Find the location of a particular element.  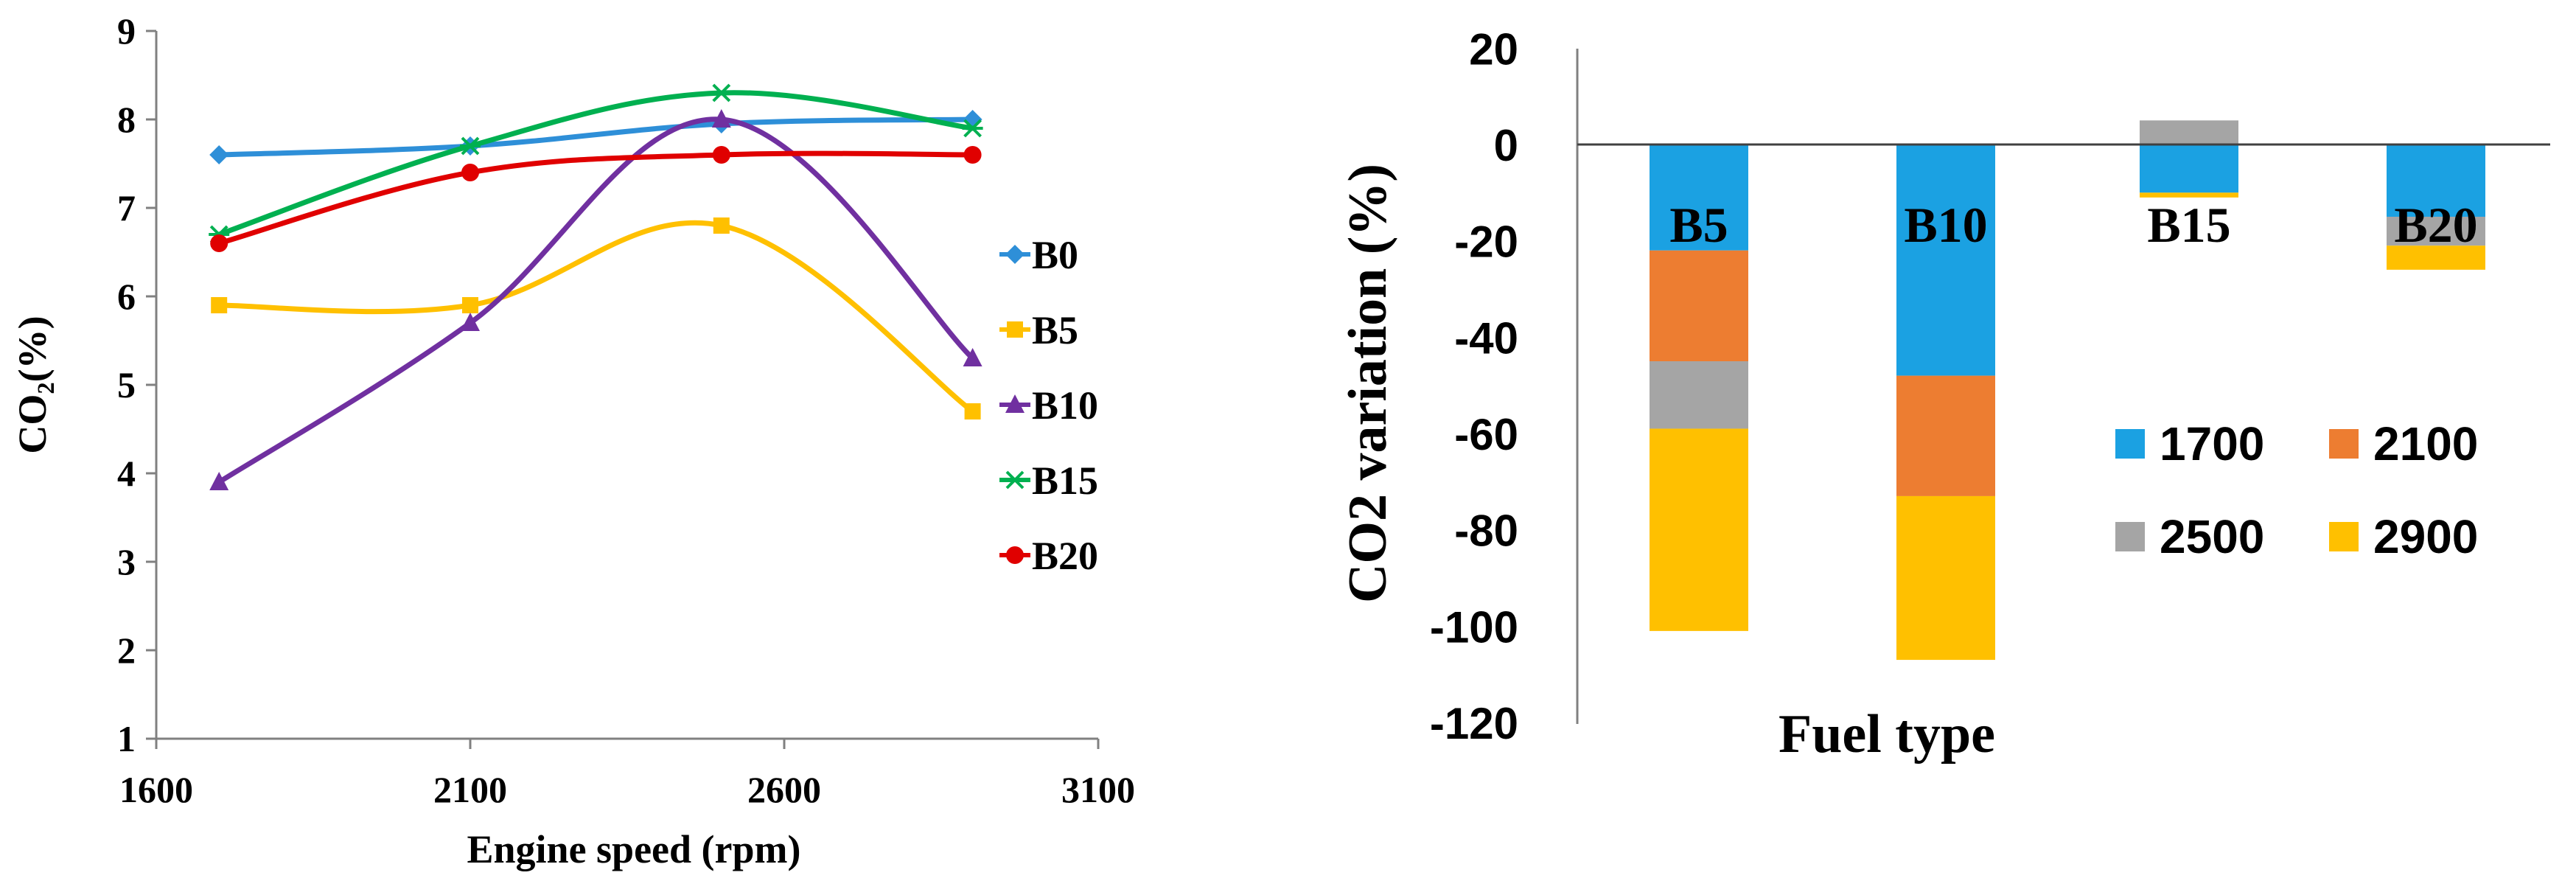

chart1-x-ticks: 1600 2100 2600 3100 is located at coordinates (627, 774).